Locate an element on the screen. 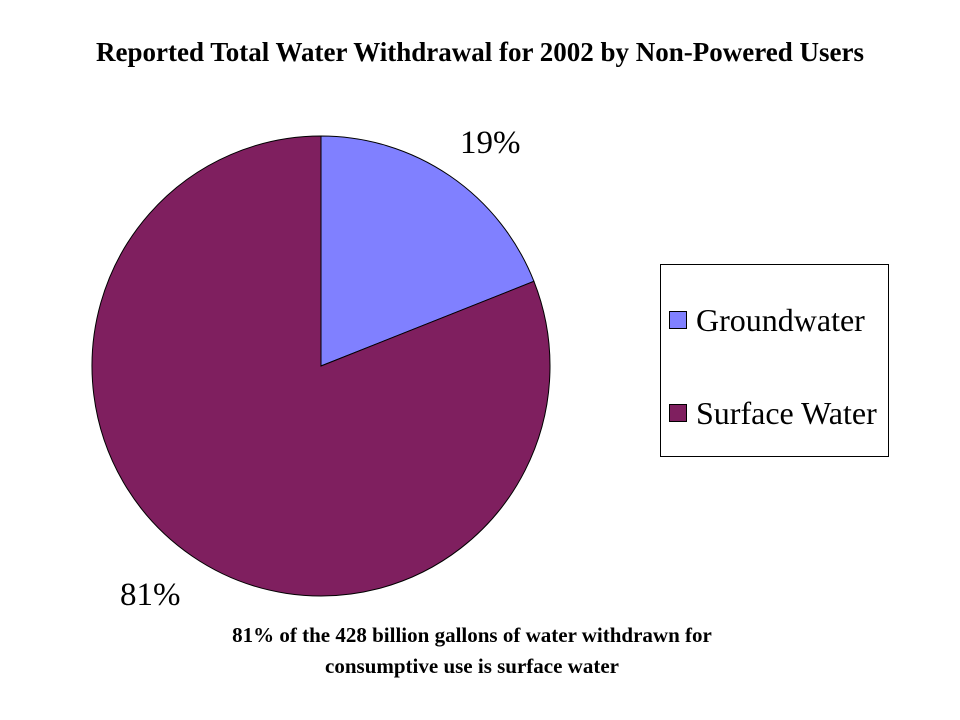 This screenshot has width=960, height=720. legend-swatch-groundwater is located at coordinates (678, 320).